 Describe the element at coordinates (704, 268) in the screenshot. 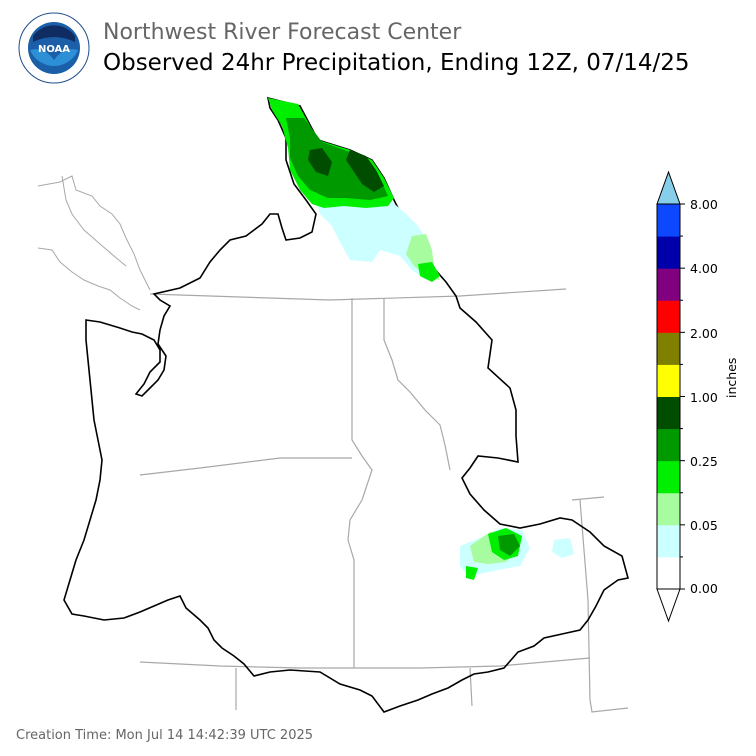

I see `legend-tick-label-5: 4.00` at that location.